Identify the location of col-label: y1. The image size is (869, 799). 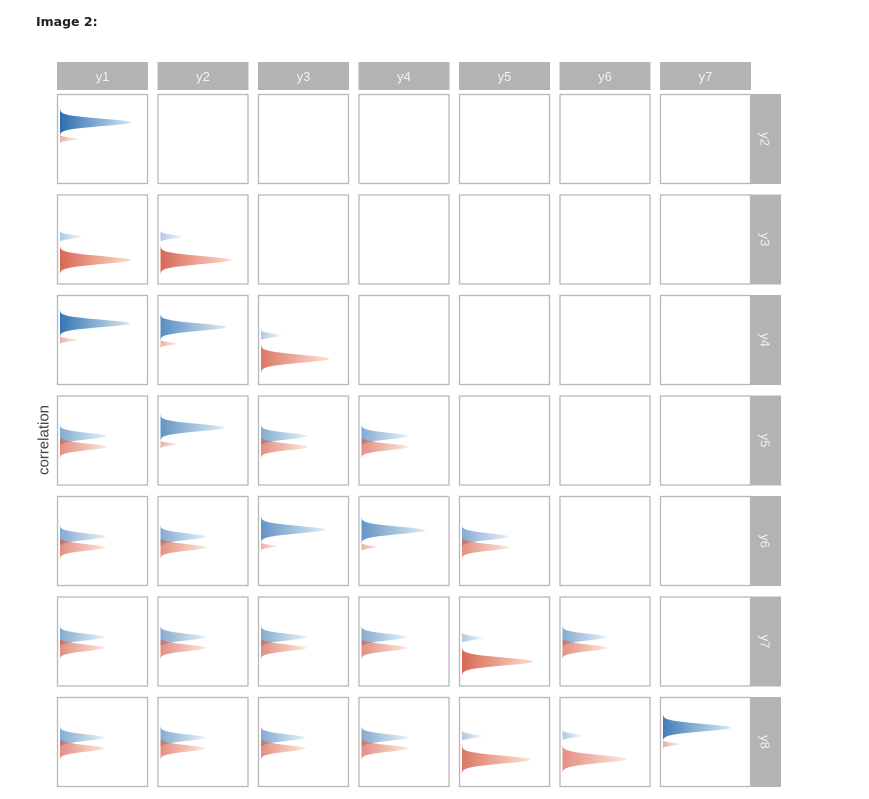
(103, 76).